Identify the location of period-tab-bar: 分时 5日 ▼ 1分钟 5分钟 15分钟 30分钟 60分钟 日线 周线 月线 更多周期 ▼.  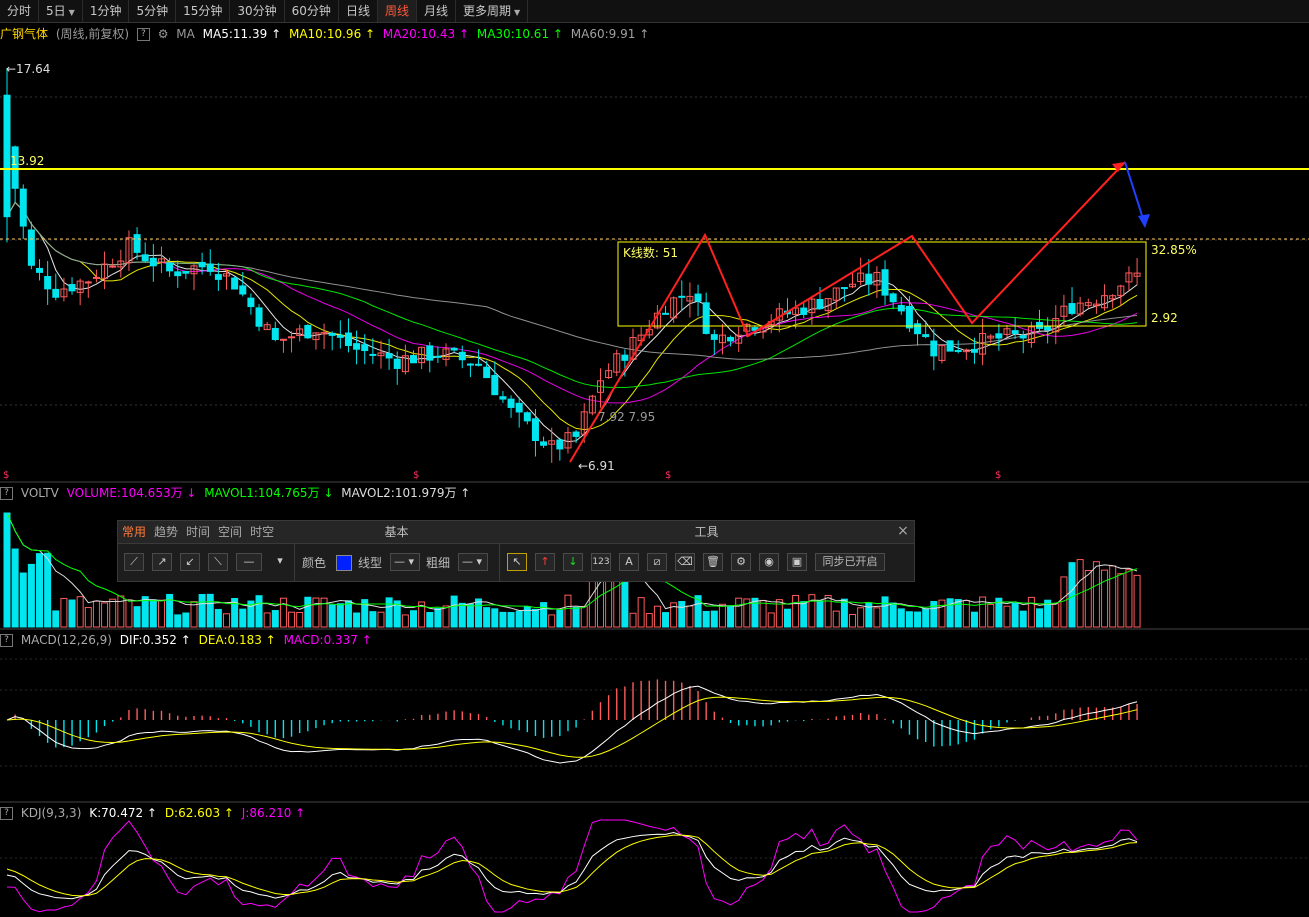
(654, 11).